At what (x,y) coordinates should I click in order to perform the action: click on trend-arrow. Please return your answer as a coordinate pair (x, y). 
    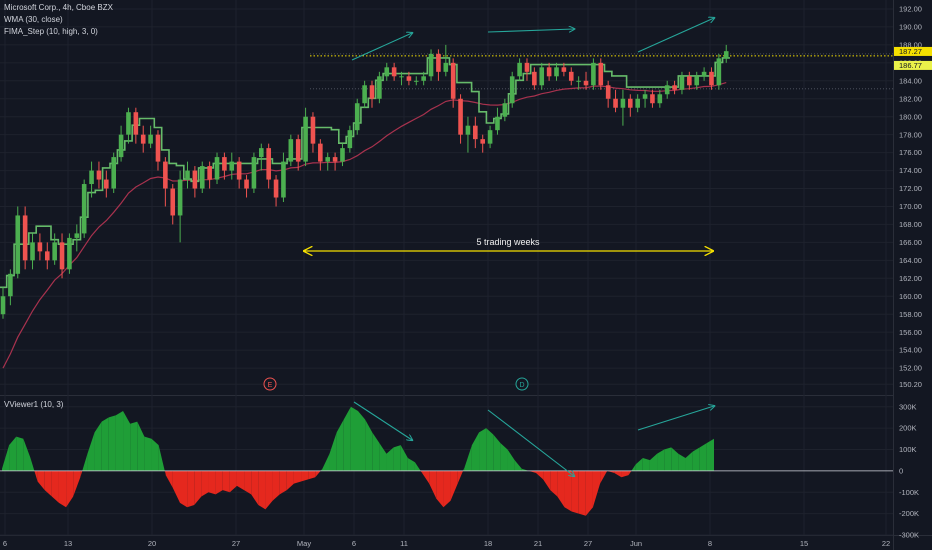
    Looking at the image, I should click on (675, 35).